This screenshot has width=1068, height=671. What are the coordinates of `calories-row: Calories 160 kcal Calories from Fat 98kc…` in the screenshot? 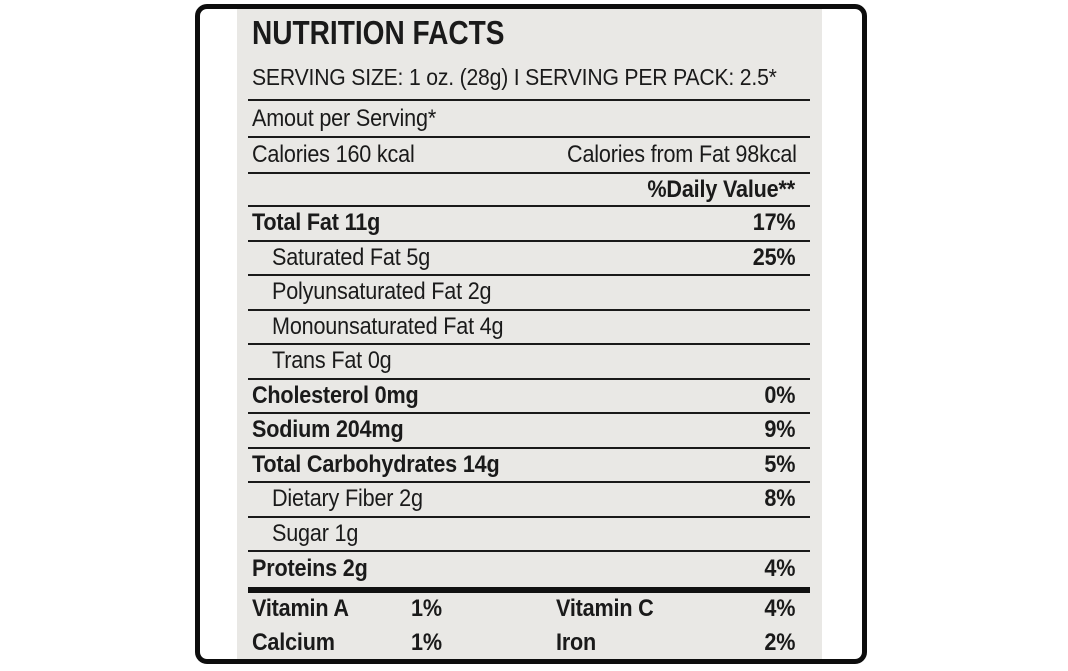 It's located at (529, 156).